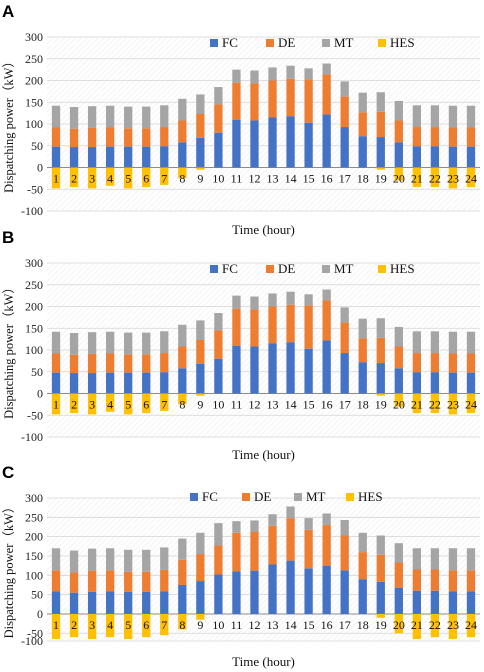 The image size is (484, 672). What do you see at coordinates (204, 496) in the screenshot?
I see `legend-item-fc: FC` at bounding box center [204, 496].